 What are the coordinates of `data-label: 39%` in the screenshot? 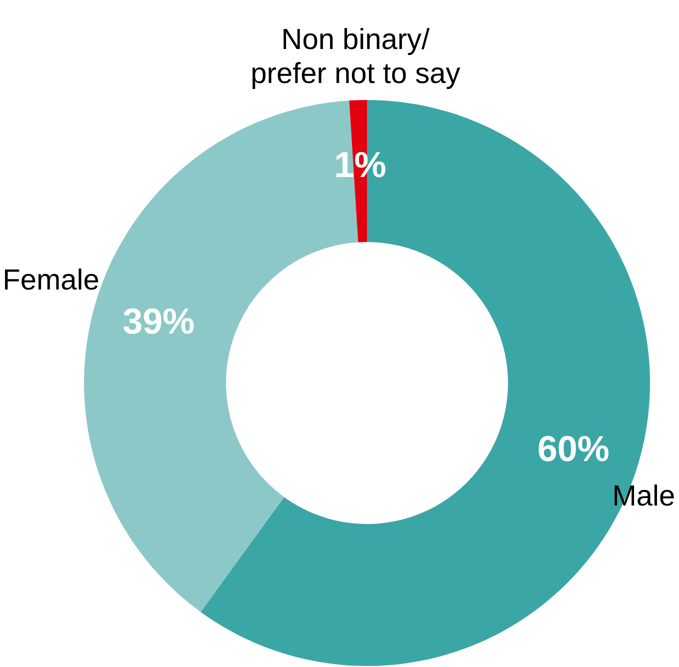 It's located at (158, 321).